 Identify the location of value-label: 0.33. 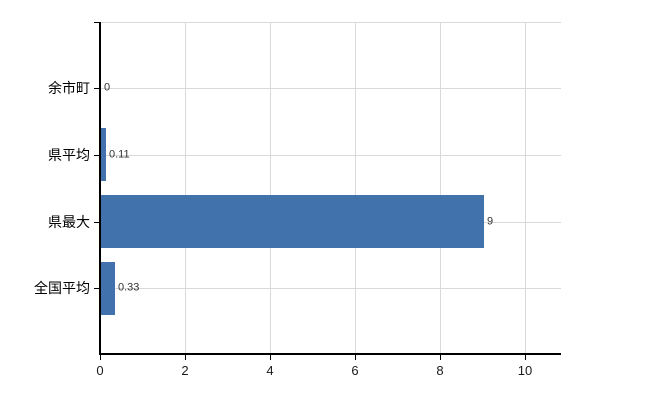
(129, 287).